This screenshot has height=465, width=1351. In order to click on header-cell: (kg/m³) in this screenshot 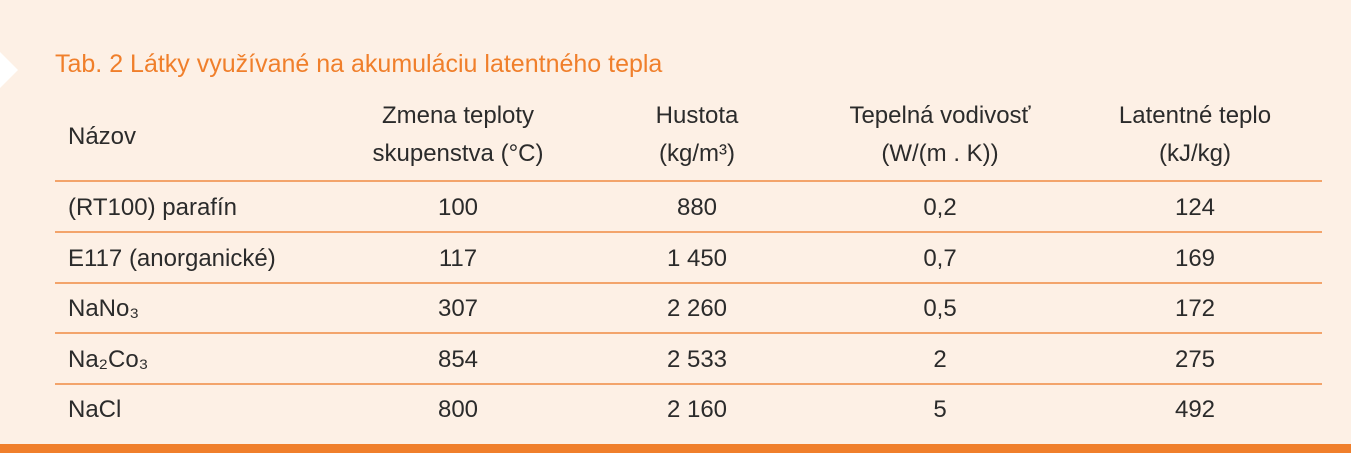, I will do `click(697, 153)`.